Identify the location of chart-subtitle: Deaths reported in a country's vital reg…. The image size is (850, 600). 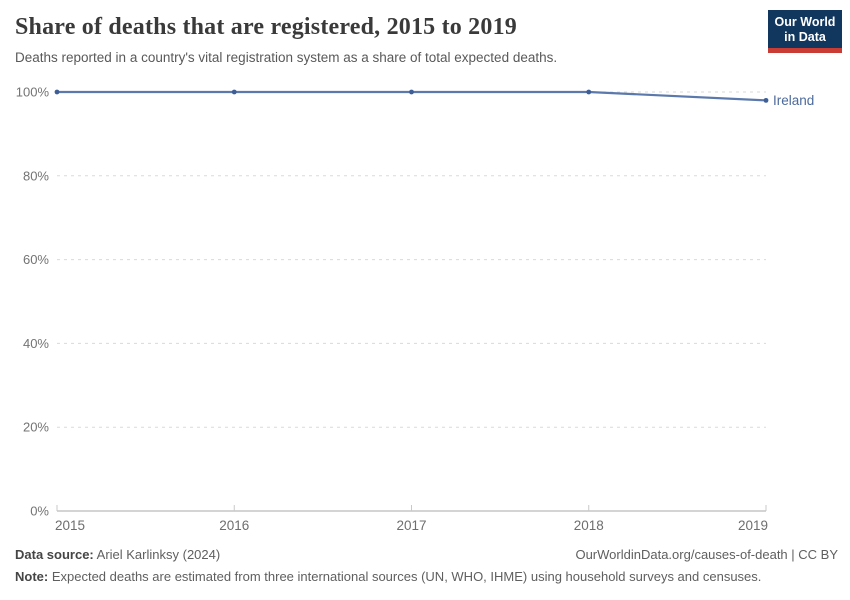
(286, 57).